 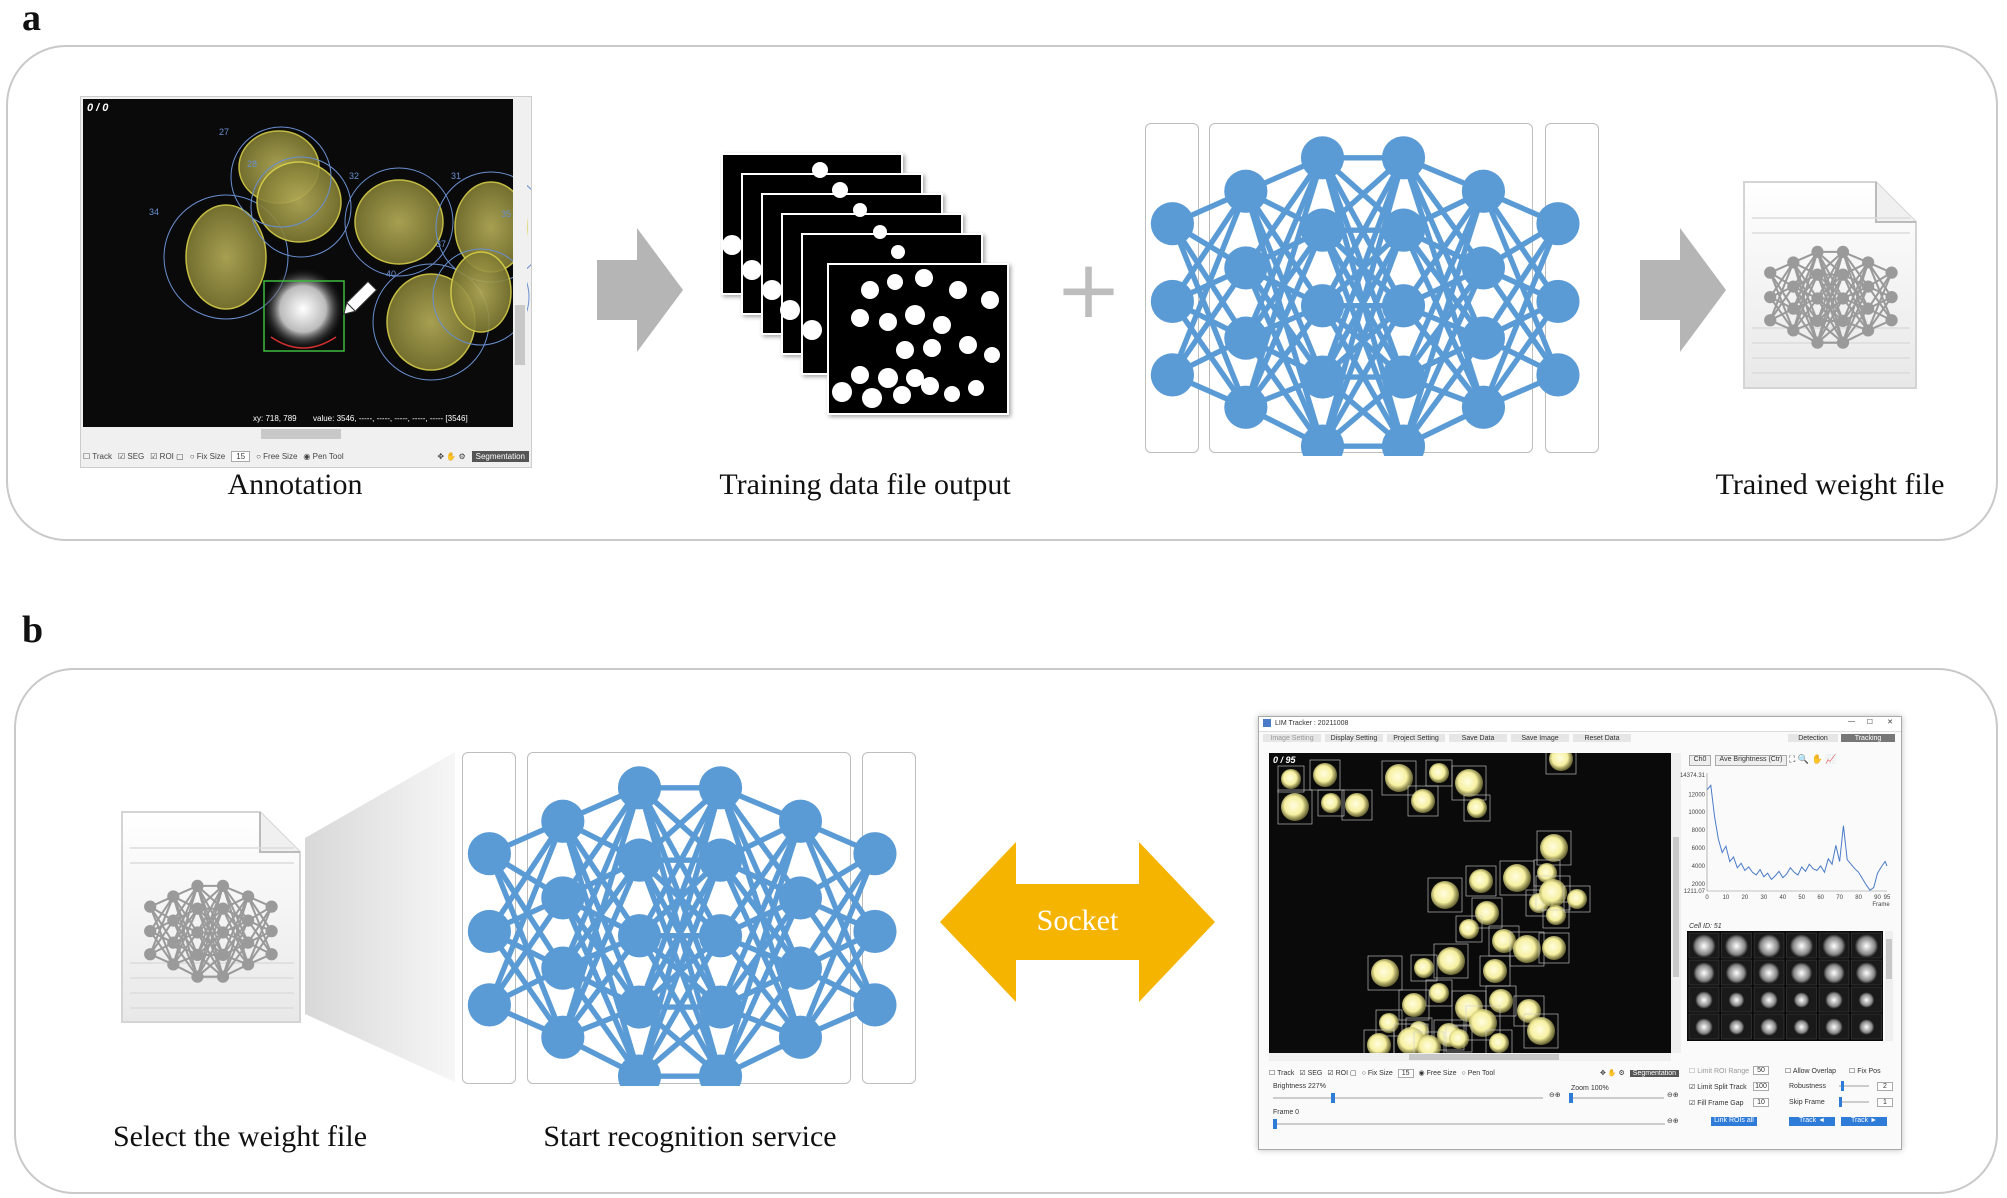 What do you see at coordinates (1869, 722) in the screenshot?
I see `maximize-button: ☐` at bounding box center [1869, 722].